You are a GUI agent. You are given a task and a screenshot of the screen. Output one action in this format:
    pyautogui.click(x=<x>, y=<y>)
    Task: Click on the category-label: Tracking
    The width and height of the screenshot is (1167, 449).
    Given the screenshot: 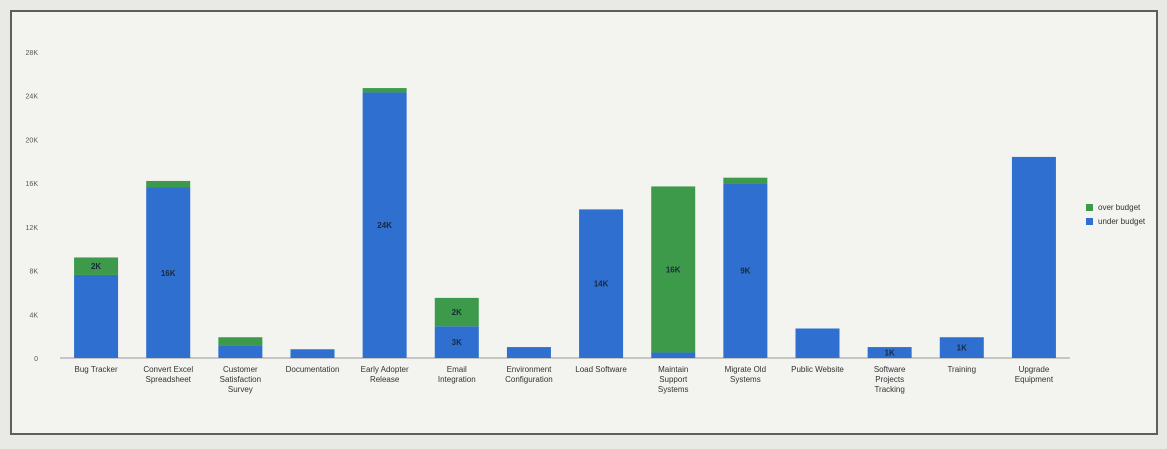 What is the action you would take?
    pyautogui.click(x=889, y=389)
    